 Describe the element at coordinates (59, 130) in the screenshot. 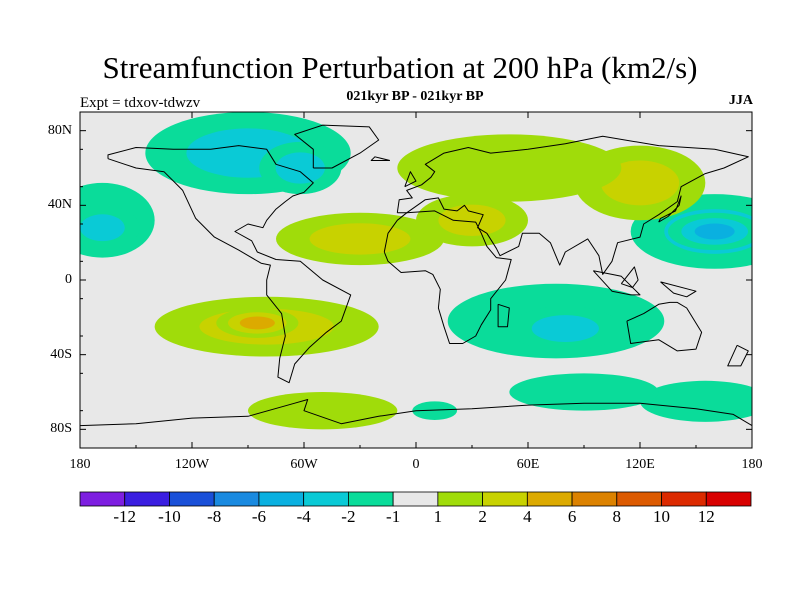

I see `y-tick-label: 80N` at that location.